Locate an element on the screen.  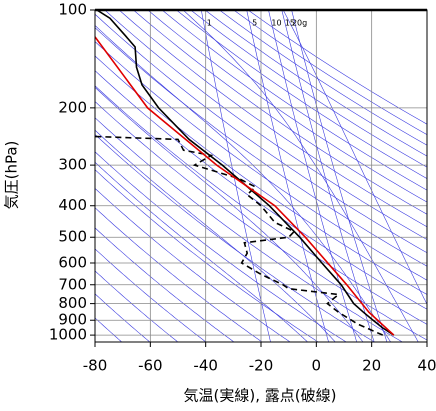
x-axis-label: 気温(実線), 露点(破線) is located at coordinates (260, 396).